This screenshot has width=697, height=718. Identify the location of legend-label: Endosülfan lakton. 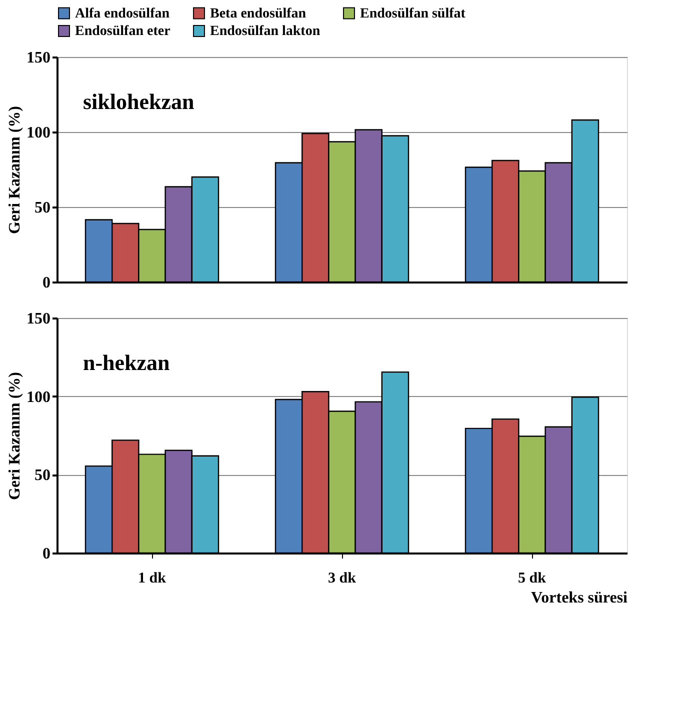
(265, 31).